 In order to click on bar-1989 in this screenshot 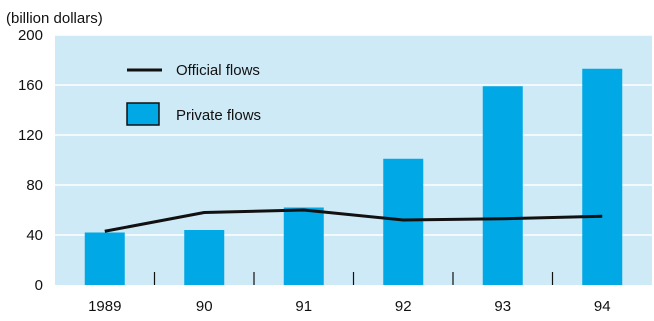, I will do `click(104, 258)`.